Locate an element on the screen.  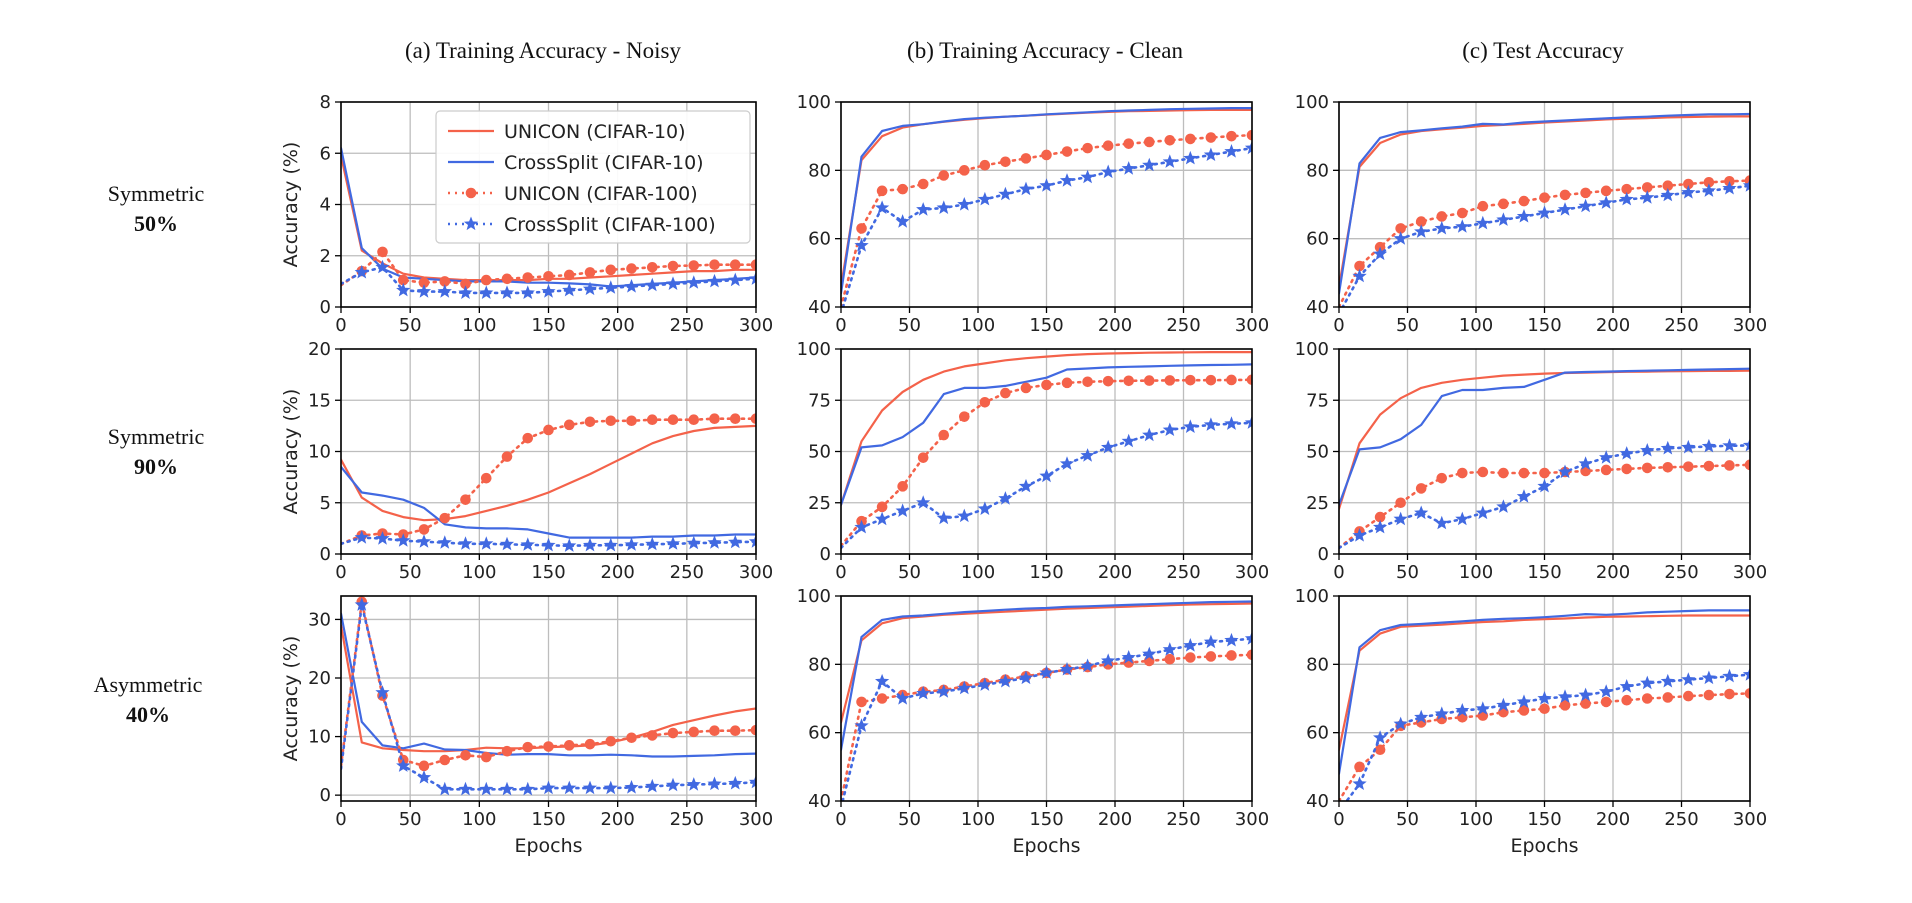
y-tick-label: 100 is located at coordinates (1312, 349).